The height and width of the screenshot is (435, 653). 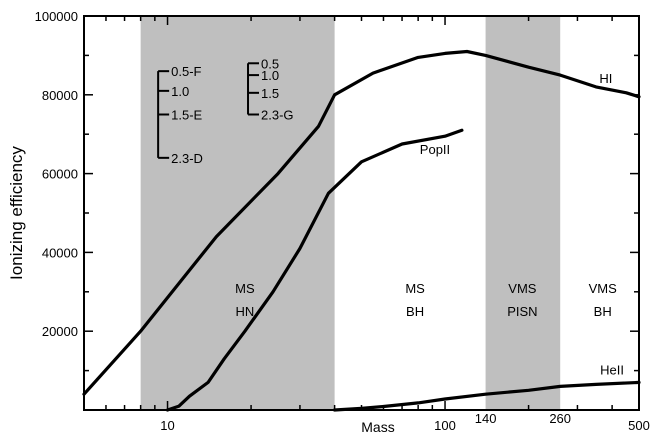 I want to click on y-axis-title: Ionizing efficiency, so click(x=16, y=213).